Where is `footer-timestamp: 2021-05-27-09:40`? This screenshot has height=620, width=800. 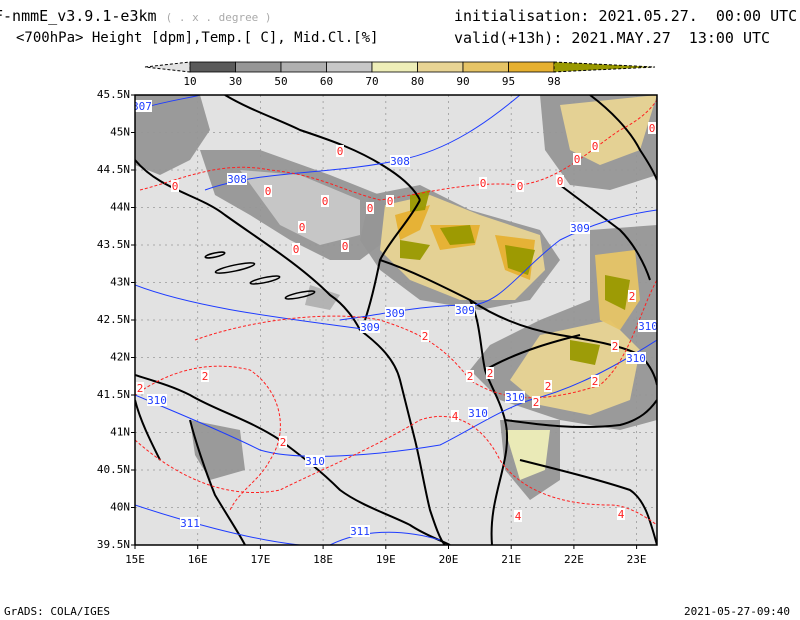 footer-timestamp: 2021-05-27-09:40 is located at coordinates (737, 611).